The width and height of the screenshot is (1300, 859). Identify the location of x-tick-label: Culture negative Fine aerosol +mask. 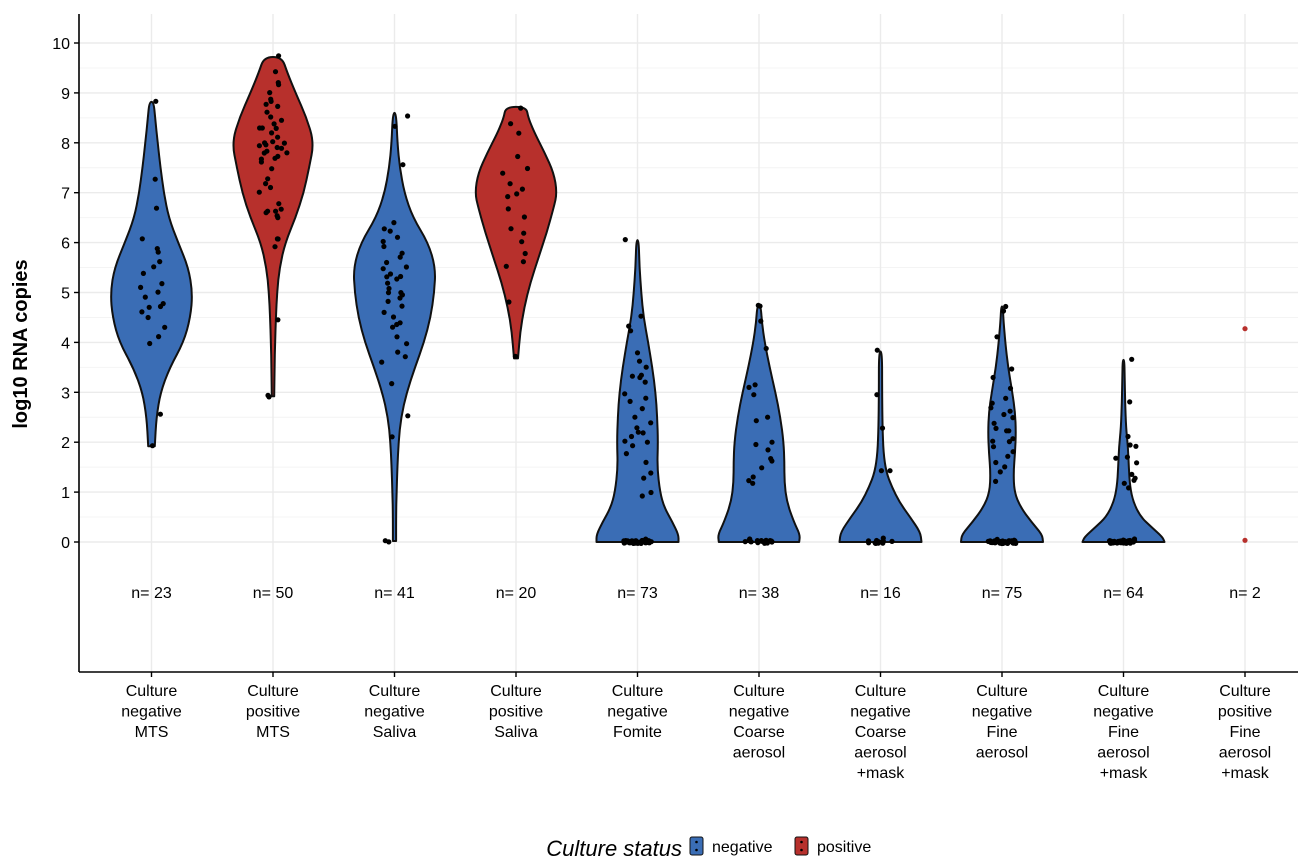
(1123, 732).